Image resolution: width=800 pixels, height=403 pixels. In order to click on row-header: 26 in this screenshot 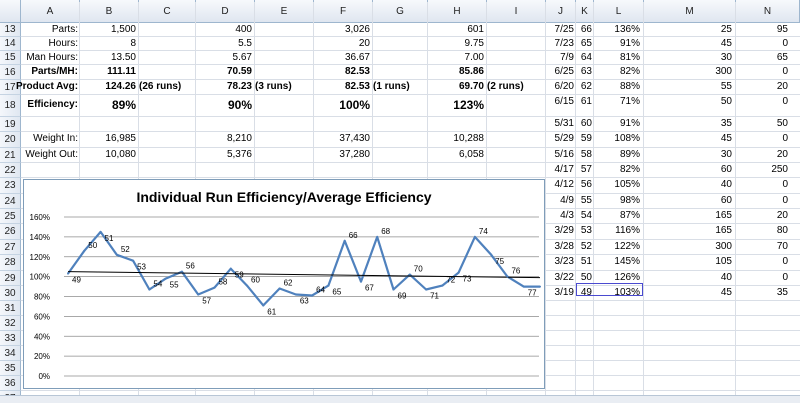, I will do `click(10, 232)`.